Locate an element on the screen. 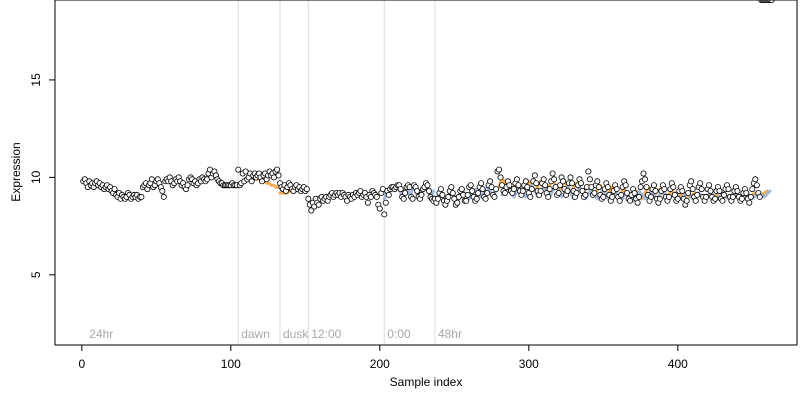  region-label: 12:00 is located at coordinates (326, 334).